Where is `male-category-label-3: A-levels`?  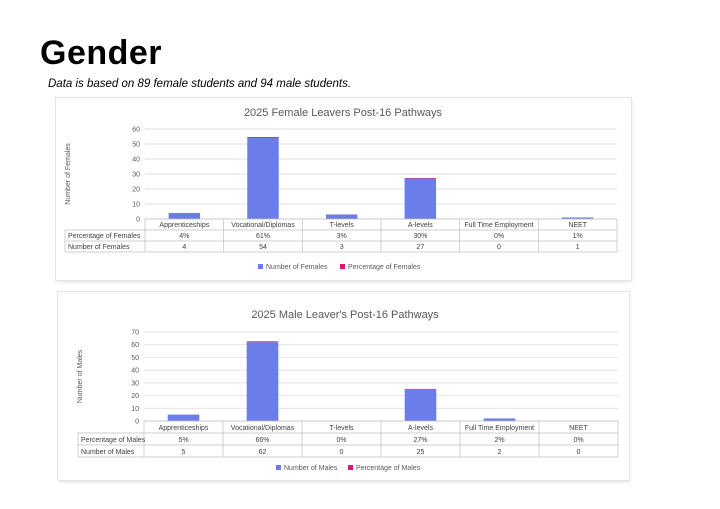 male-category-label-3: A-levels is located at coordinates (420, 428).